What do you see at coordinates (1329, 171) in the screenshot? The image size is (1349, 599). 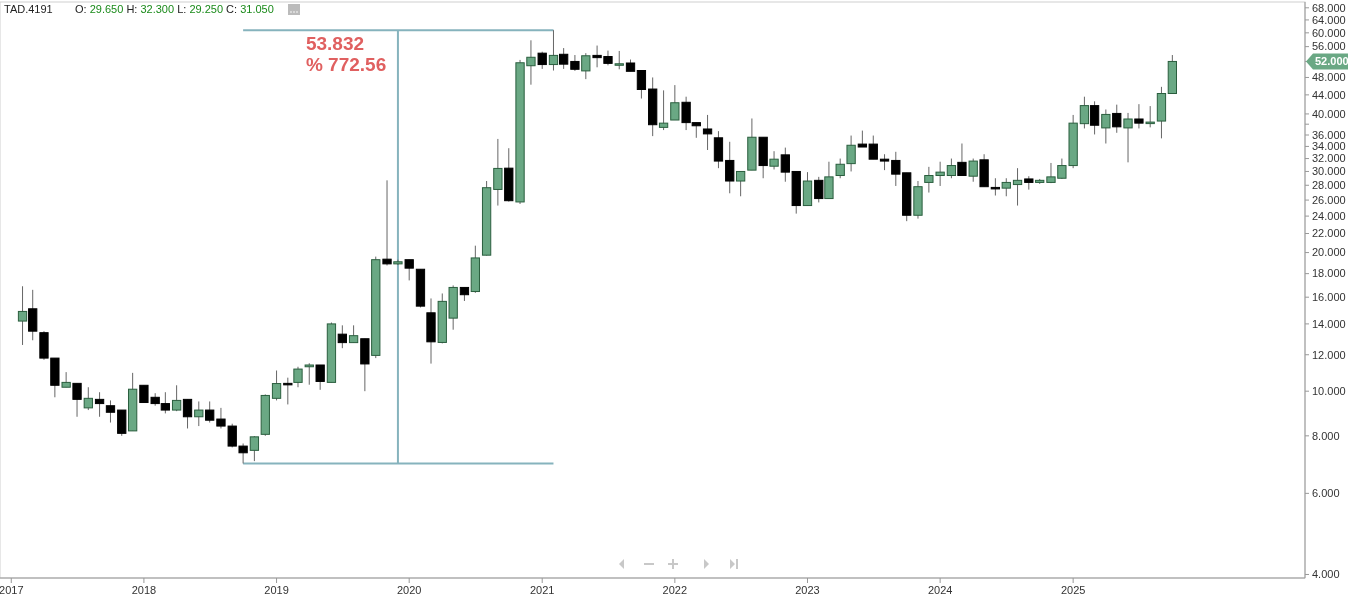 I see `y-tick-label: 30.000` at bounding box center [1329, 171].